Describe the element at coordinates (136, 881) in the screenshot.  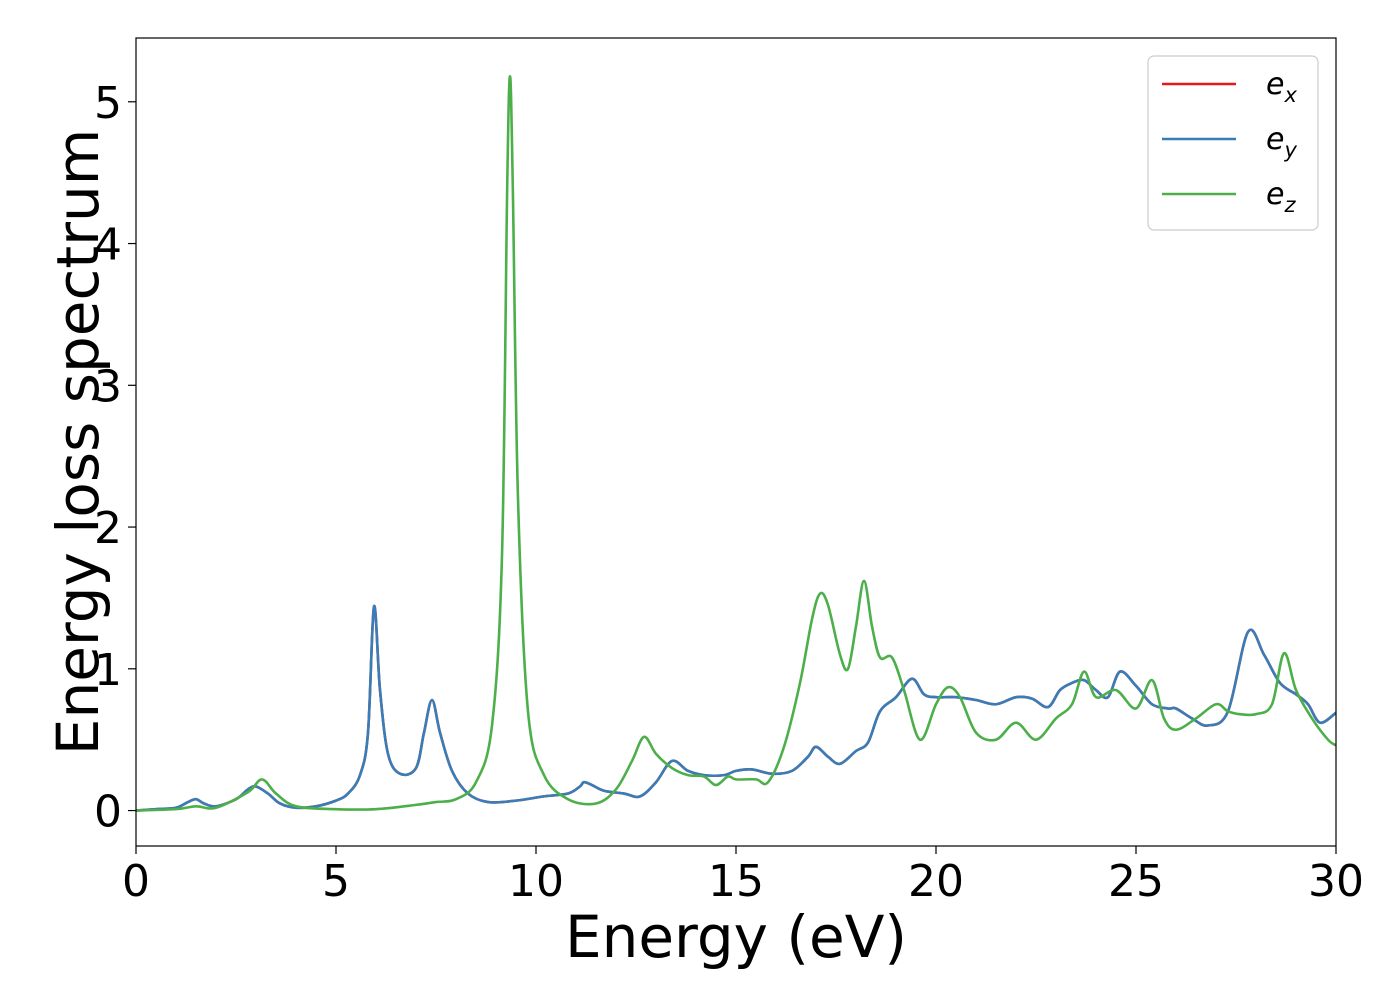
I see `x-tick-label: 0` at that location.